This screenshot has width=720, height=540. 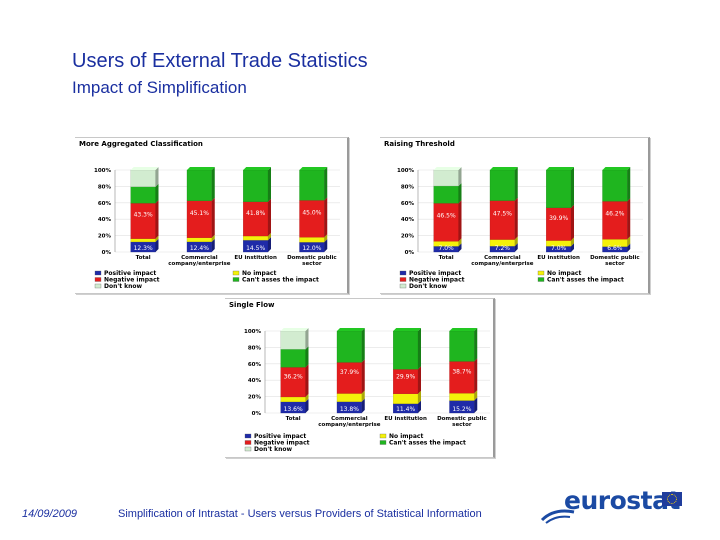 I want to click on data-label: 13.8%, so click(x=349, y=409).